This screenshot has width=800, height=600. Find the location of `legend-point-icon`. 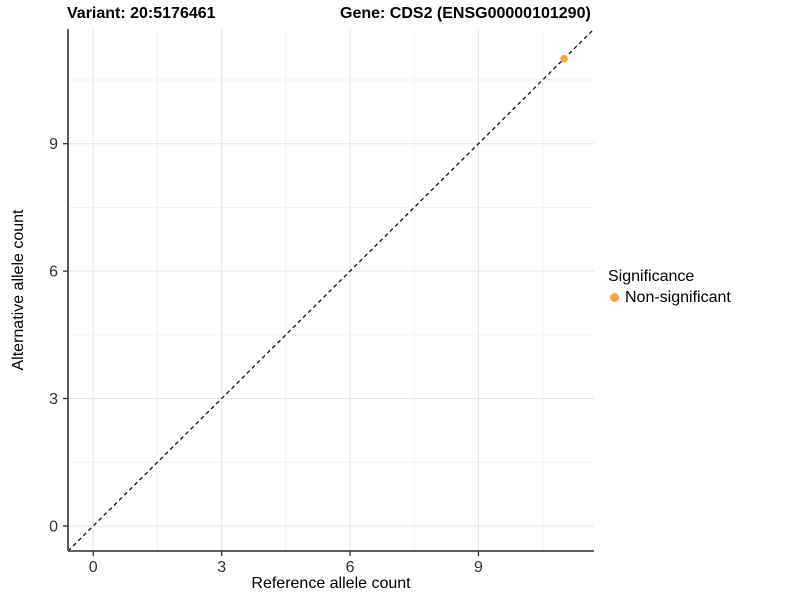

legend-point-icon is located at coordinates (614, 297).